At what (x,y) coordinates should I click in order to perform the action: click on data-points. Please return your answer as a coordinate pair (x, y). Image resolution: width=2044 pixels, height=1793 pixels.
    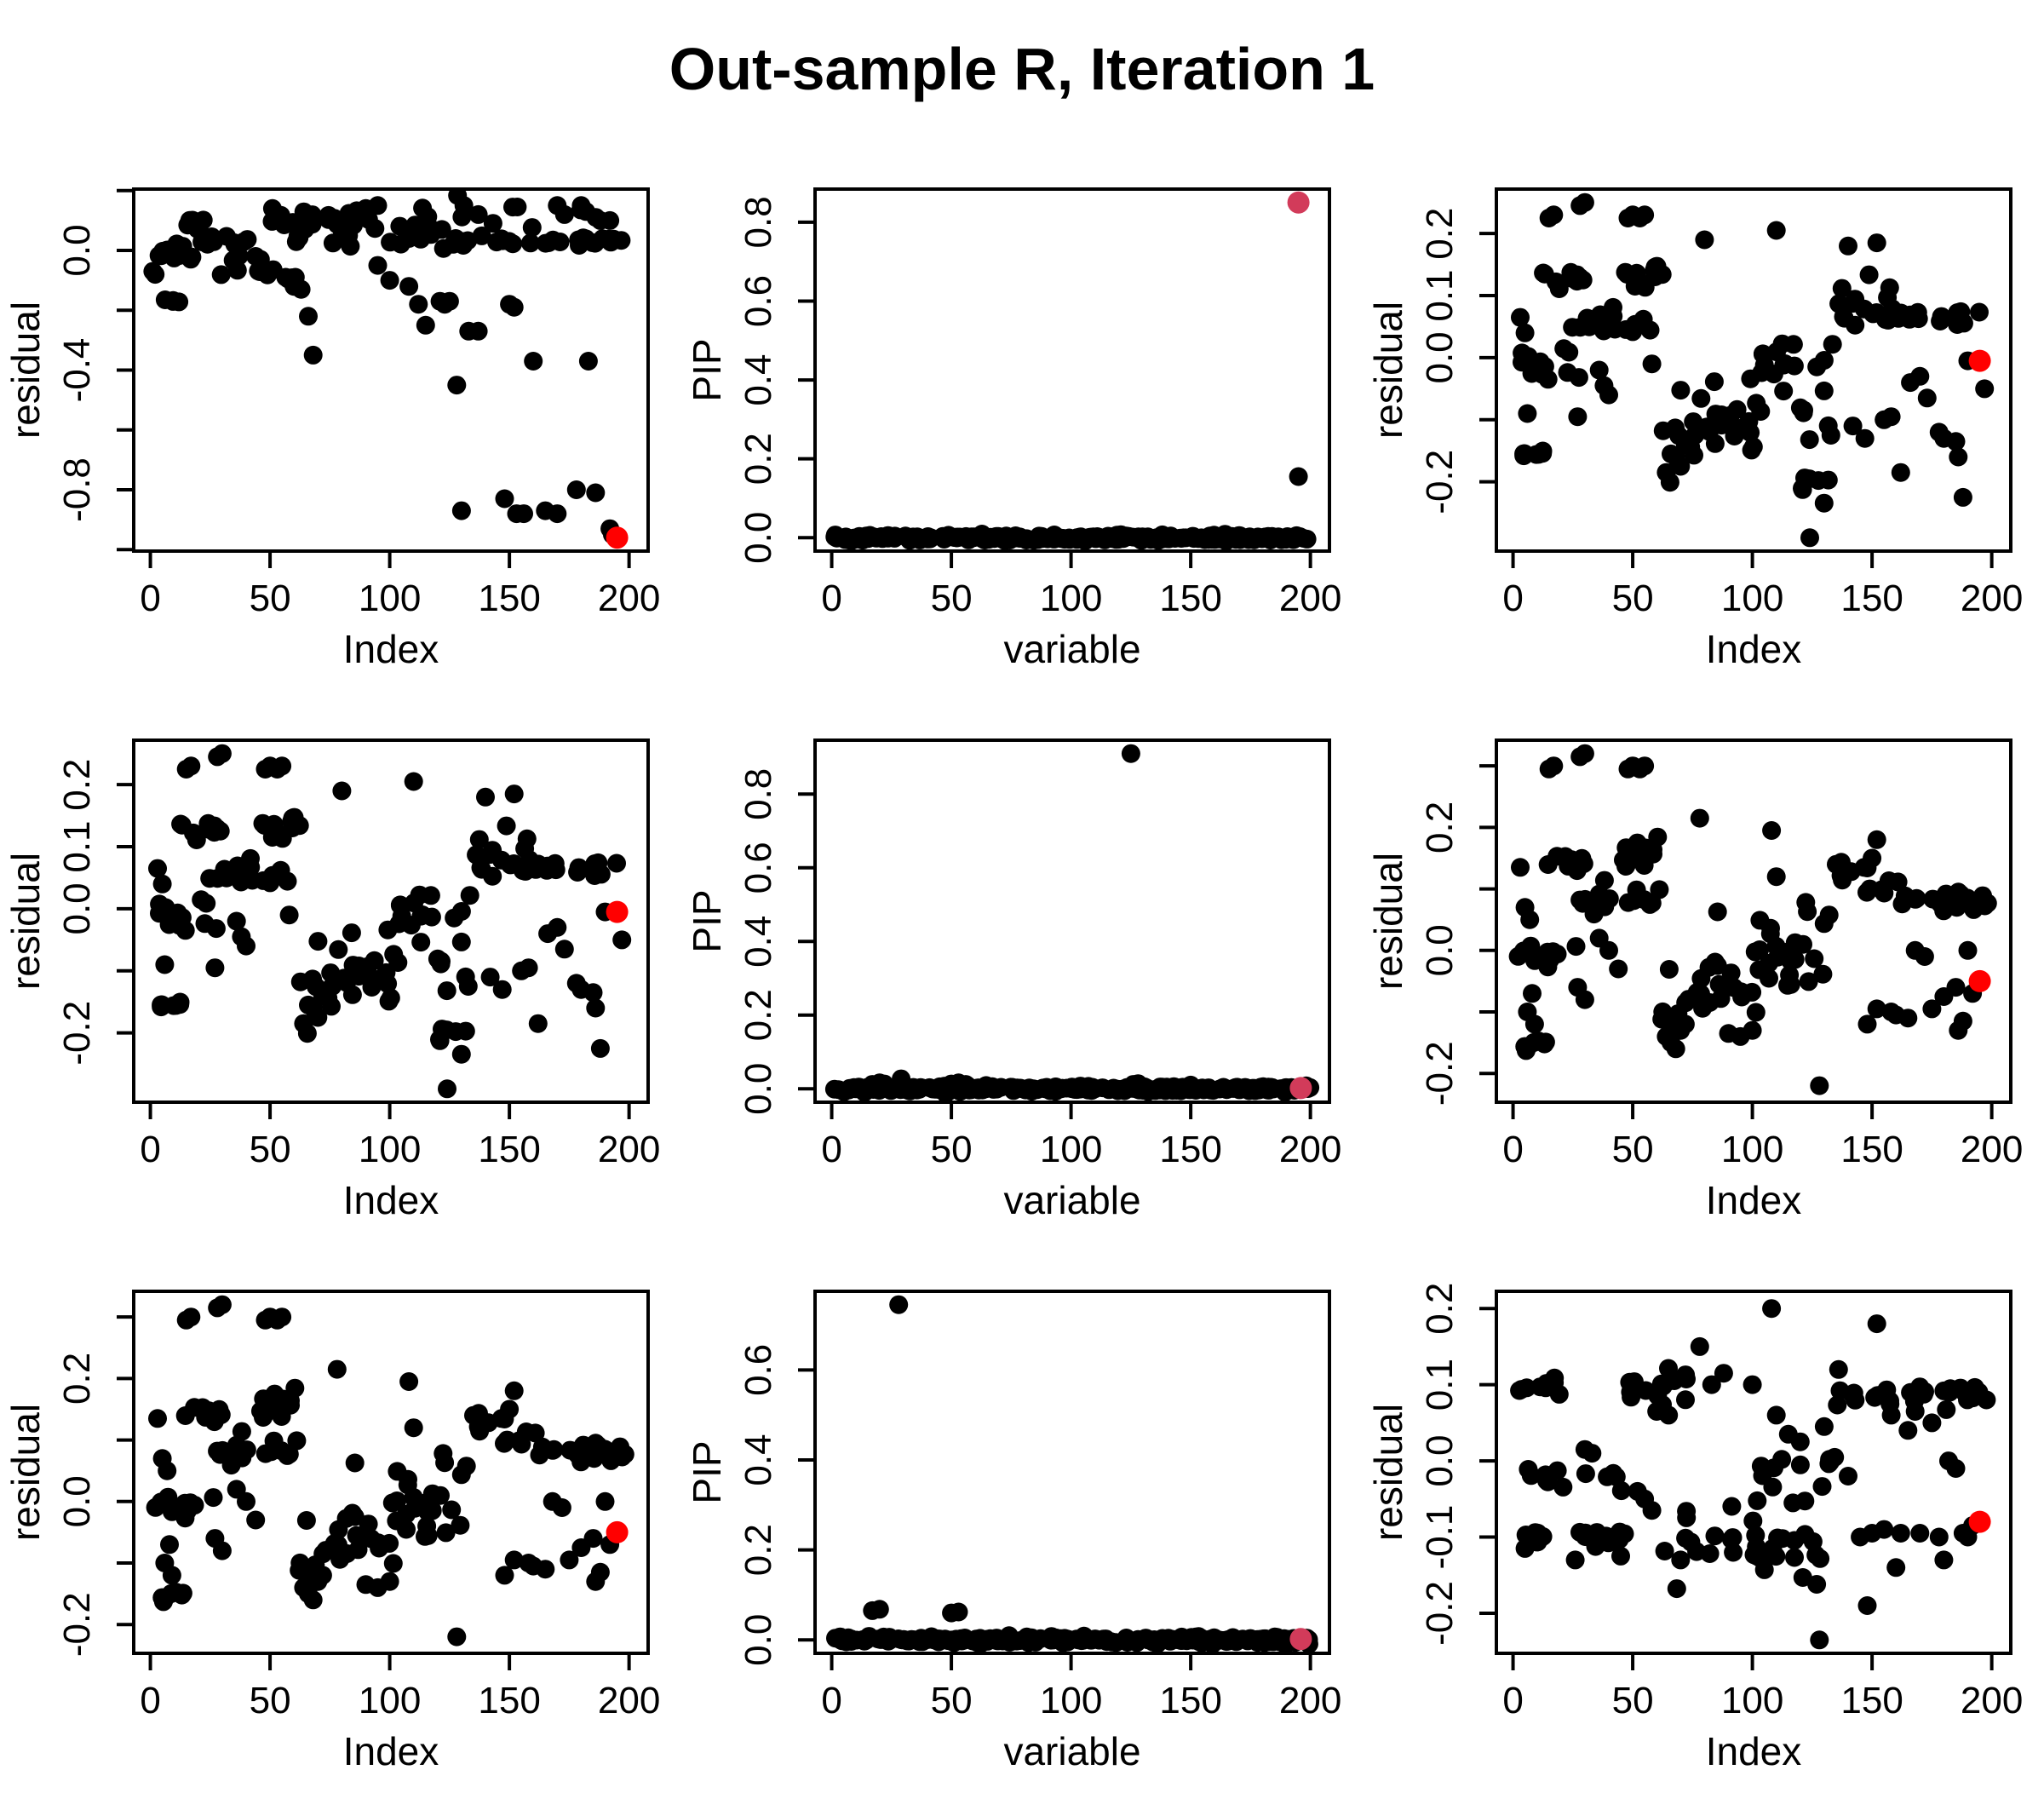
    Looking at the image, I should click on (1072, 1475).